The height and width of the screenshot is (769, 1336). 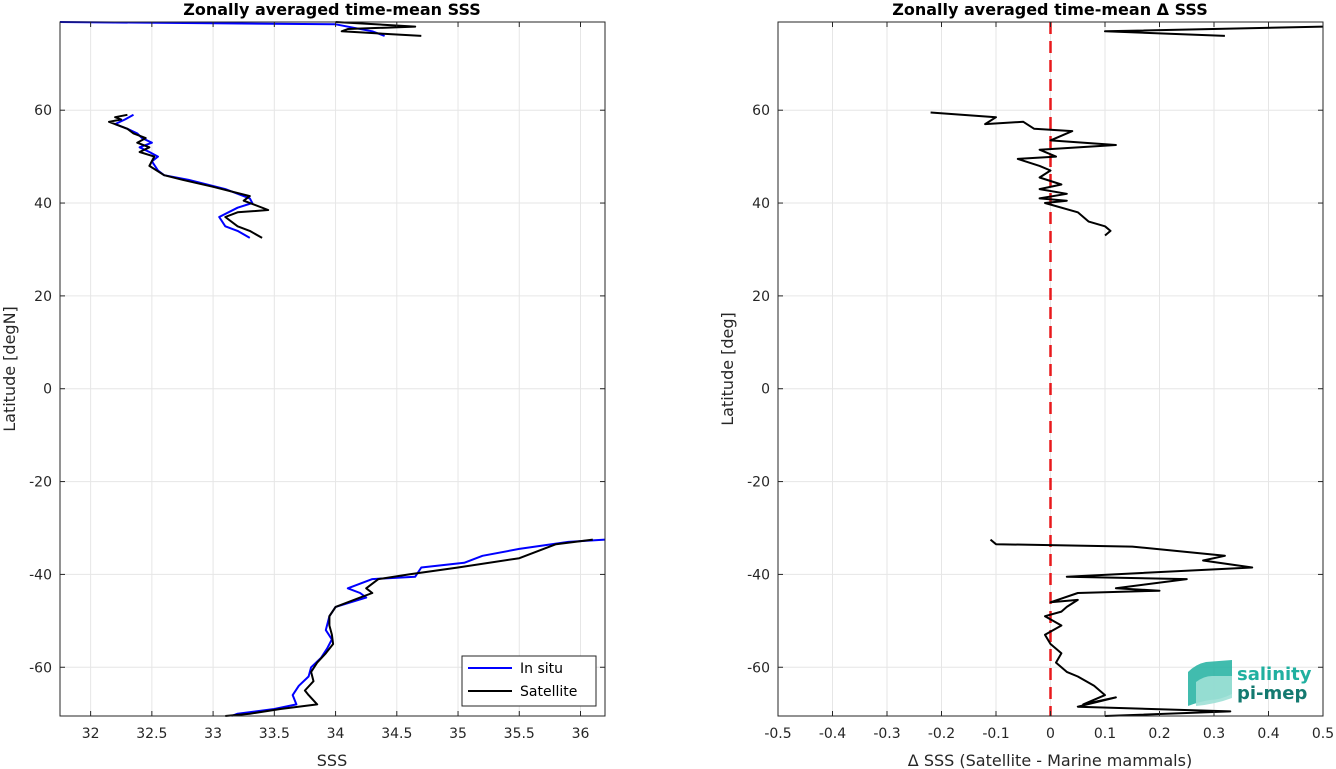 What do you see at coordinates (541, 669) in the screenshot?
I see `legend-label-in-situ: In situ` at bounding box center [541, 669].